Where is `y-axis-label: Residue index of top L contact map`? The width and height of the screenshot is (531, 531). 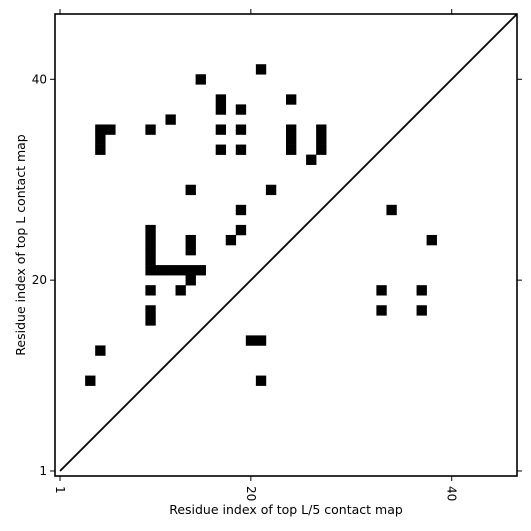 y-axis-label: Residue index of top L contact map is located at coordinates (20, 244).